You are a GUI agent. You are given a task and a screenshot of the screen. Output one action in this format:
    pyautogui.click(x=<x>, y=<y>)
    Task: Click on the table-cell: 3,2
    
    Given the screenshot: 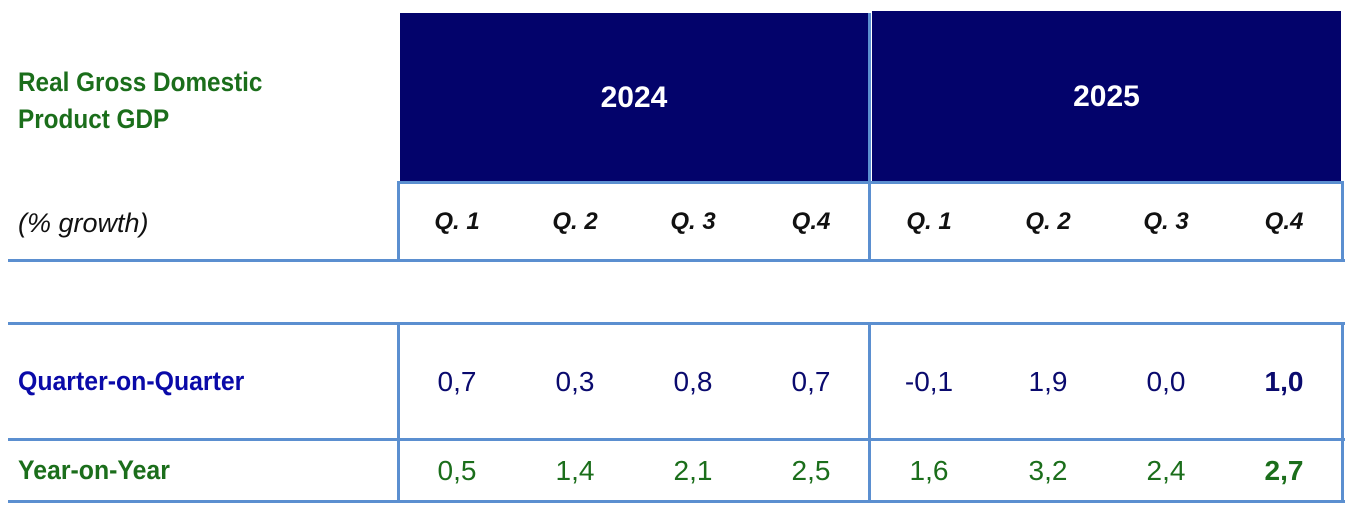 What is the action you would take?
    pyautogui.click(x=1048, y=470)
    